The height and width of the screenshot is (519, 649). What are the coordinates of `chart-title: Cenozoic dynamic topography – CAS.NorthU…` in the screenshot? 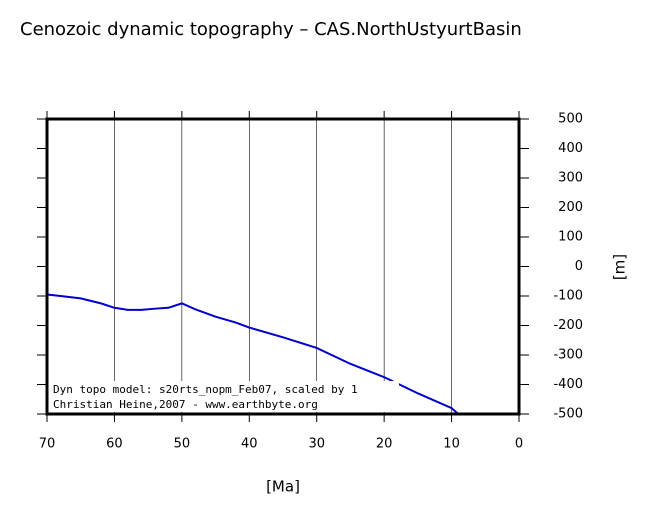 It's located at (271, 29).